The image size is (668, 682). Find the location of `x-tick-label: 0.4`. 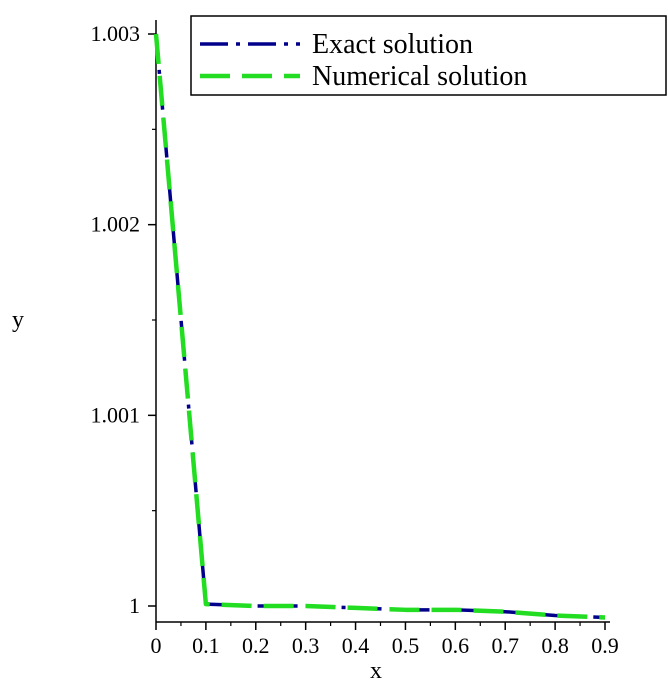

x-tick-label: 0.4 is located at coordinates (356, 645).